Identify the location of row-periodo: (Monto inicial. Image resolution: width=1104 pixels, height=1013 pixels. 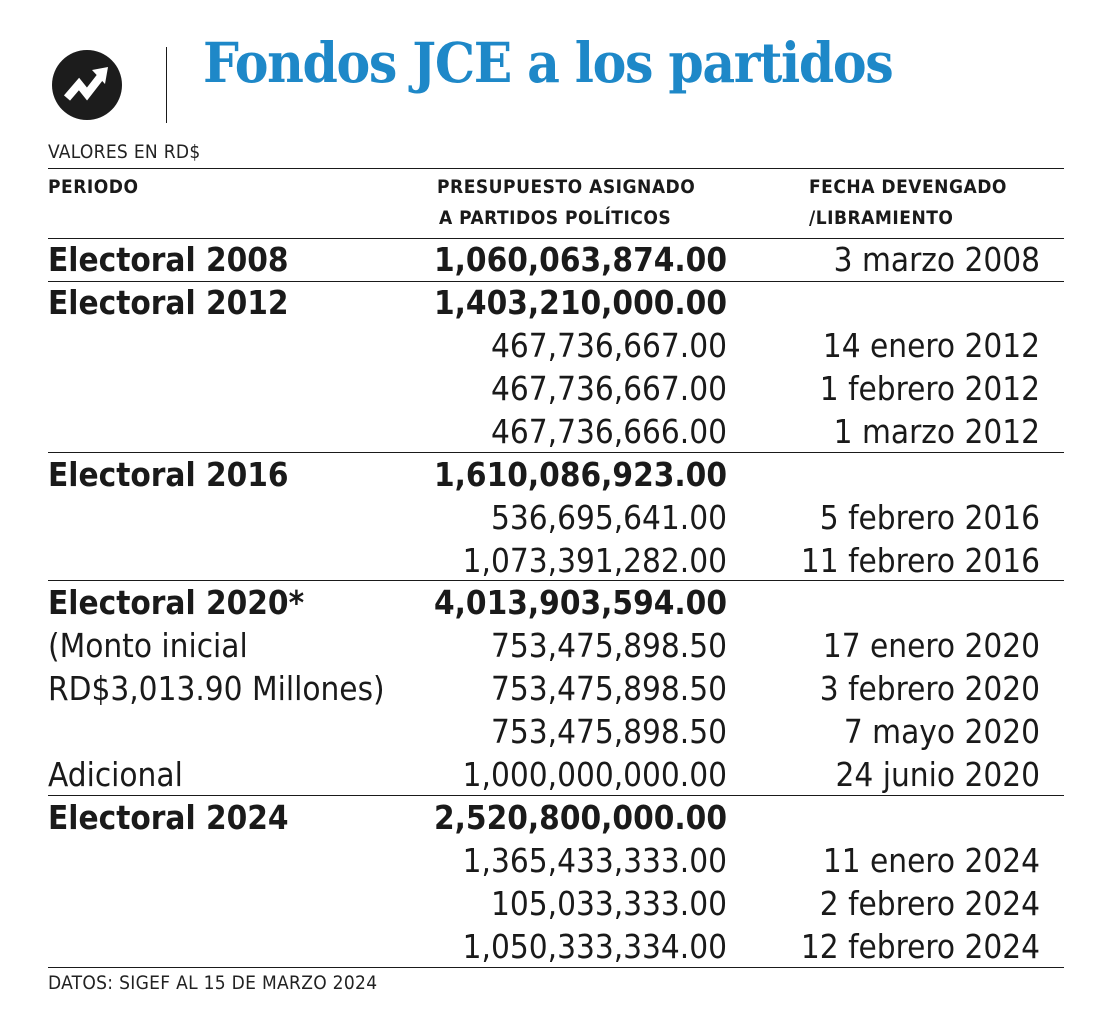
(148, 645).